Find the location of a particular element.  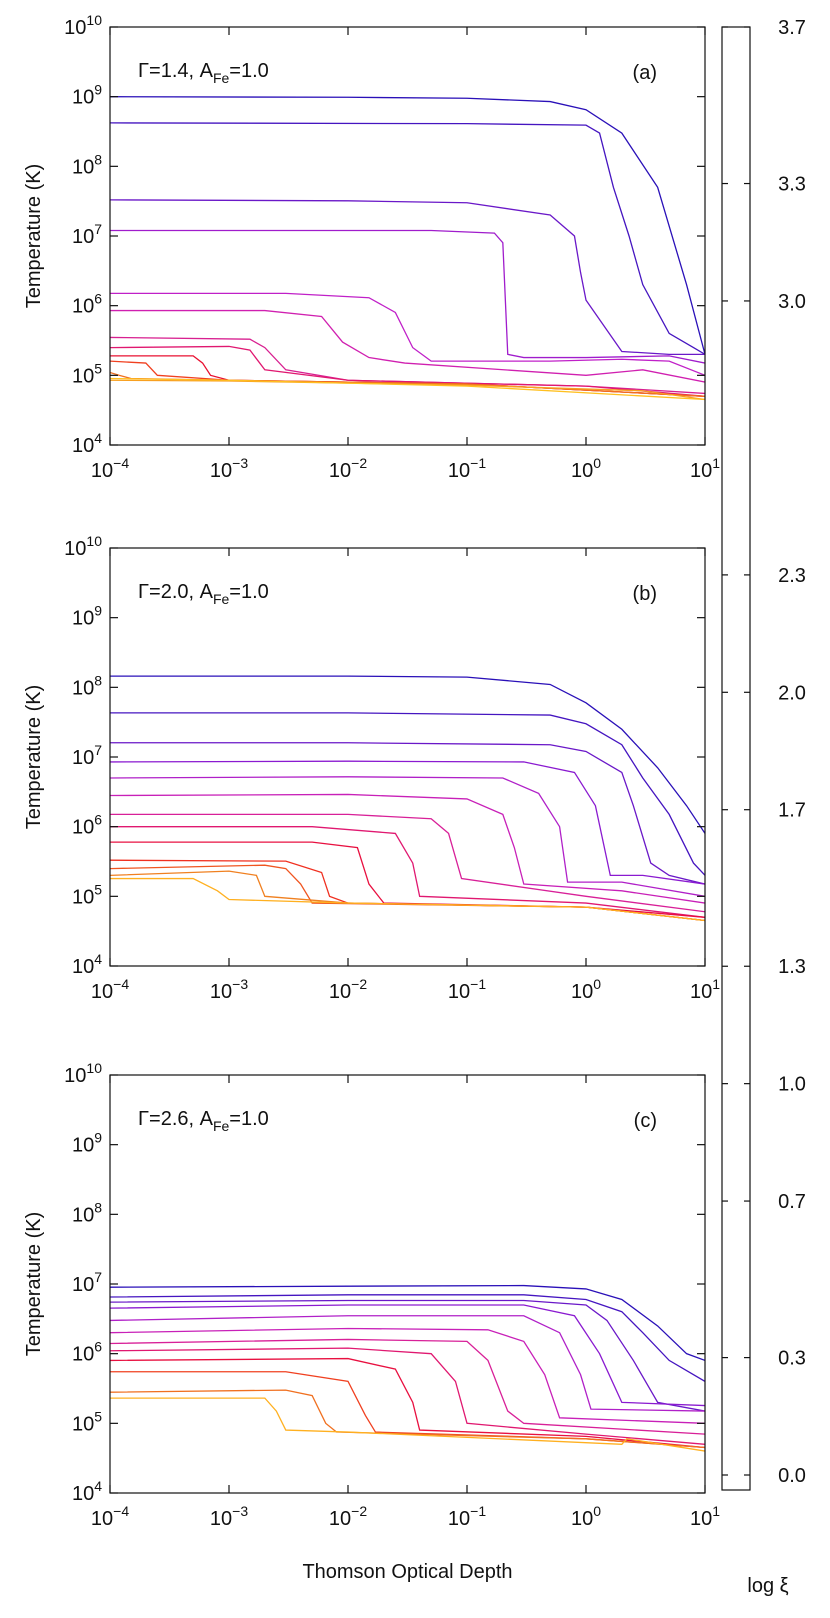

panel-label: (b) is located at coordinates (645, 594).